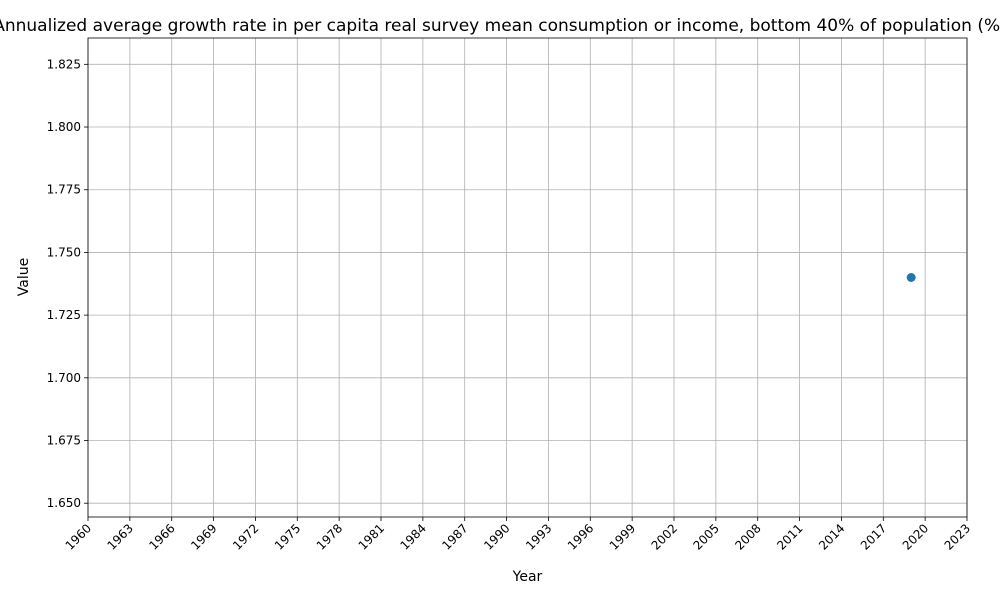 The image size is (1000, 600). What do you see at coordinates (245, 536) in the screenshot?
I see `x-tick-label: 1972` at bounding box center [245, 536].